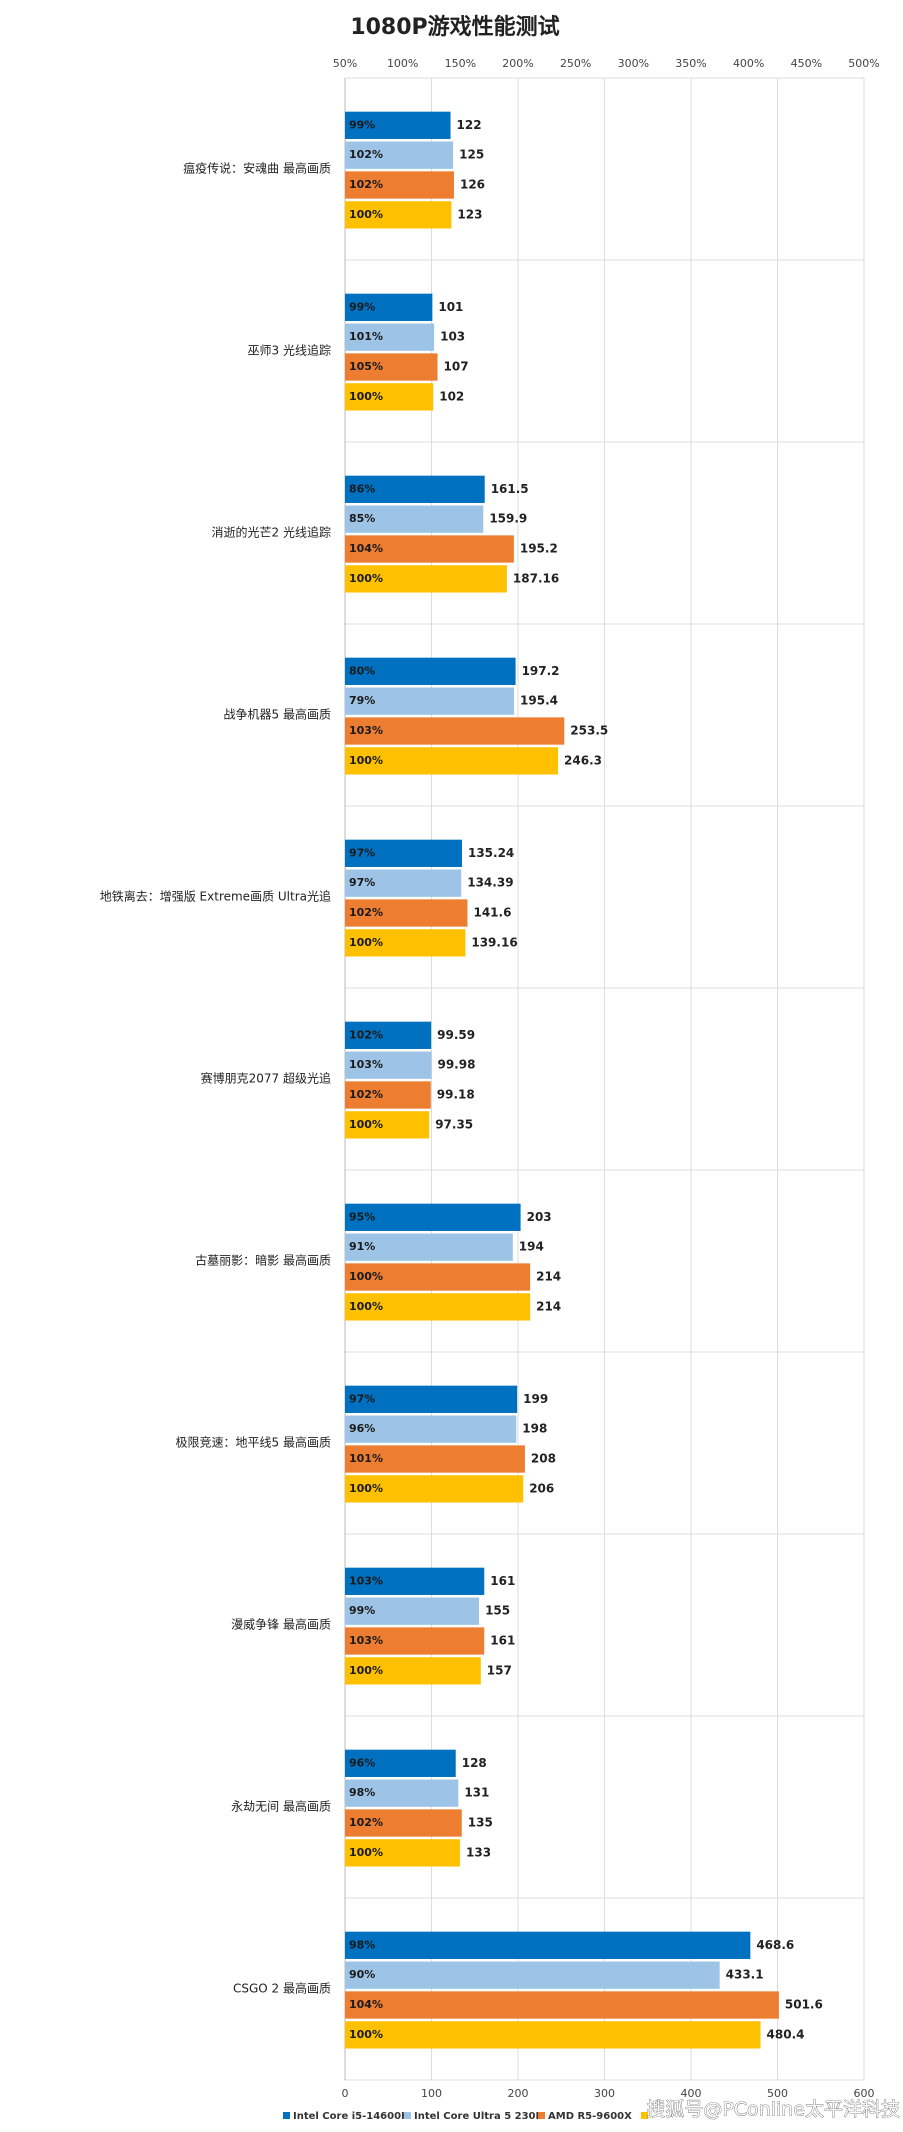 This screenshot has height=2132, width=903. What do you see at coordinates (366, 366) in the screenshot?
I see `percent-label: 105%` at bounding box center [366, 366].